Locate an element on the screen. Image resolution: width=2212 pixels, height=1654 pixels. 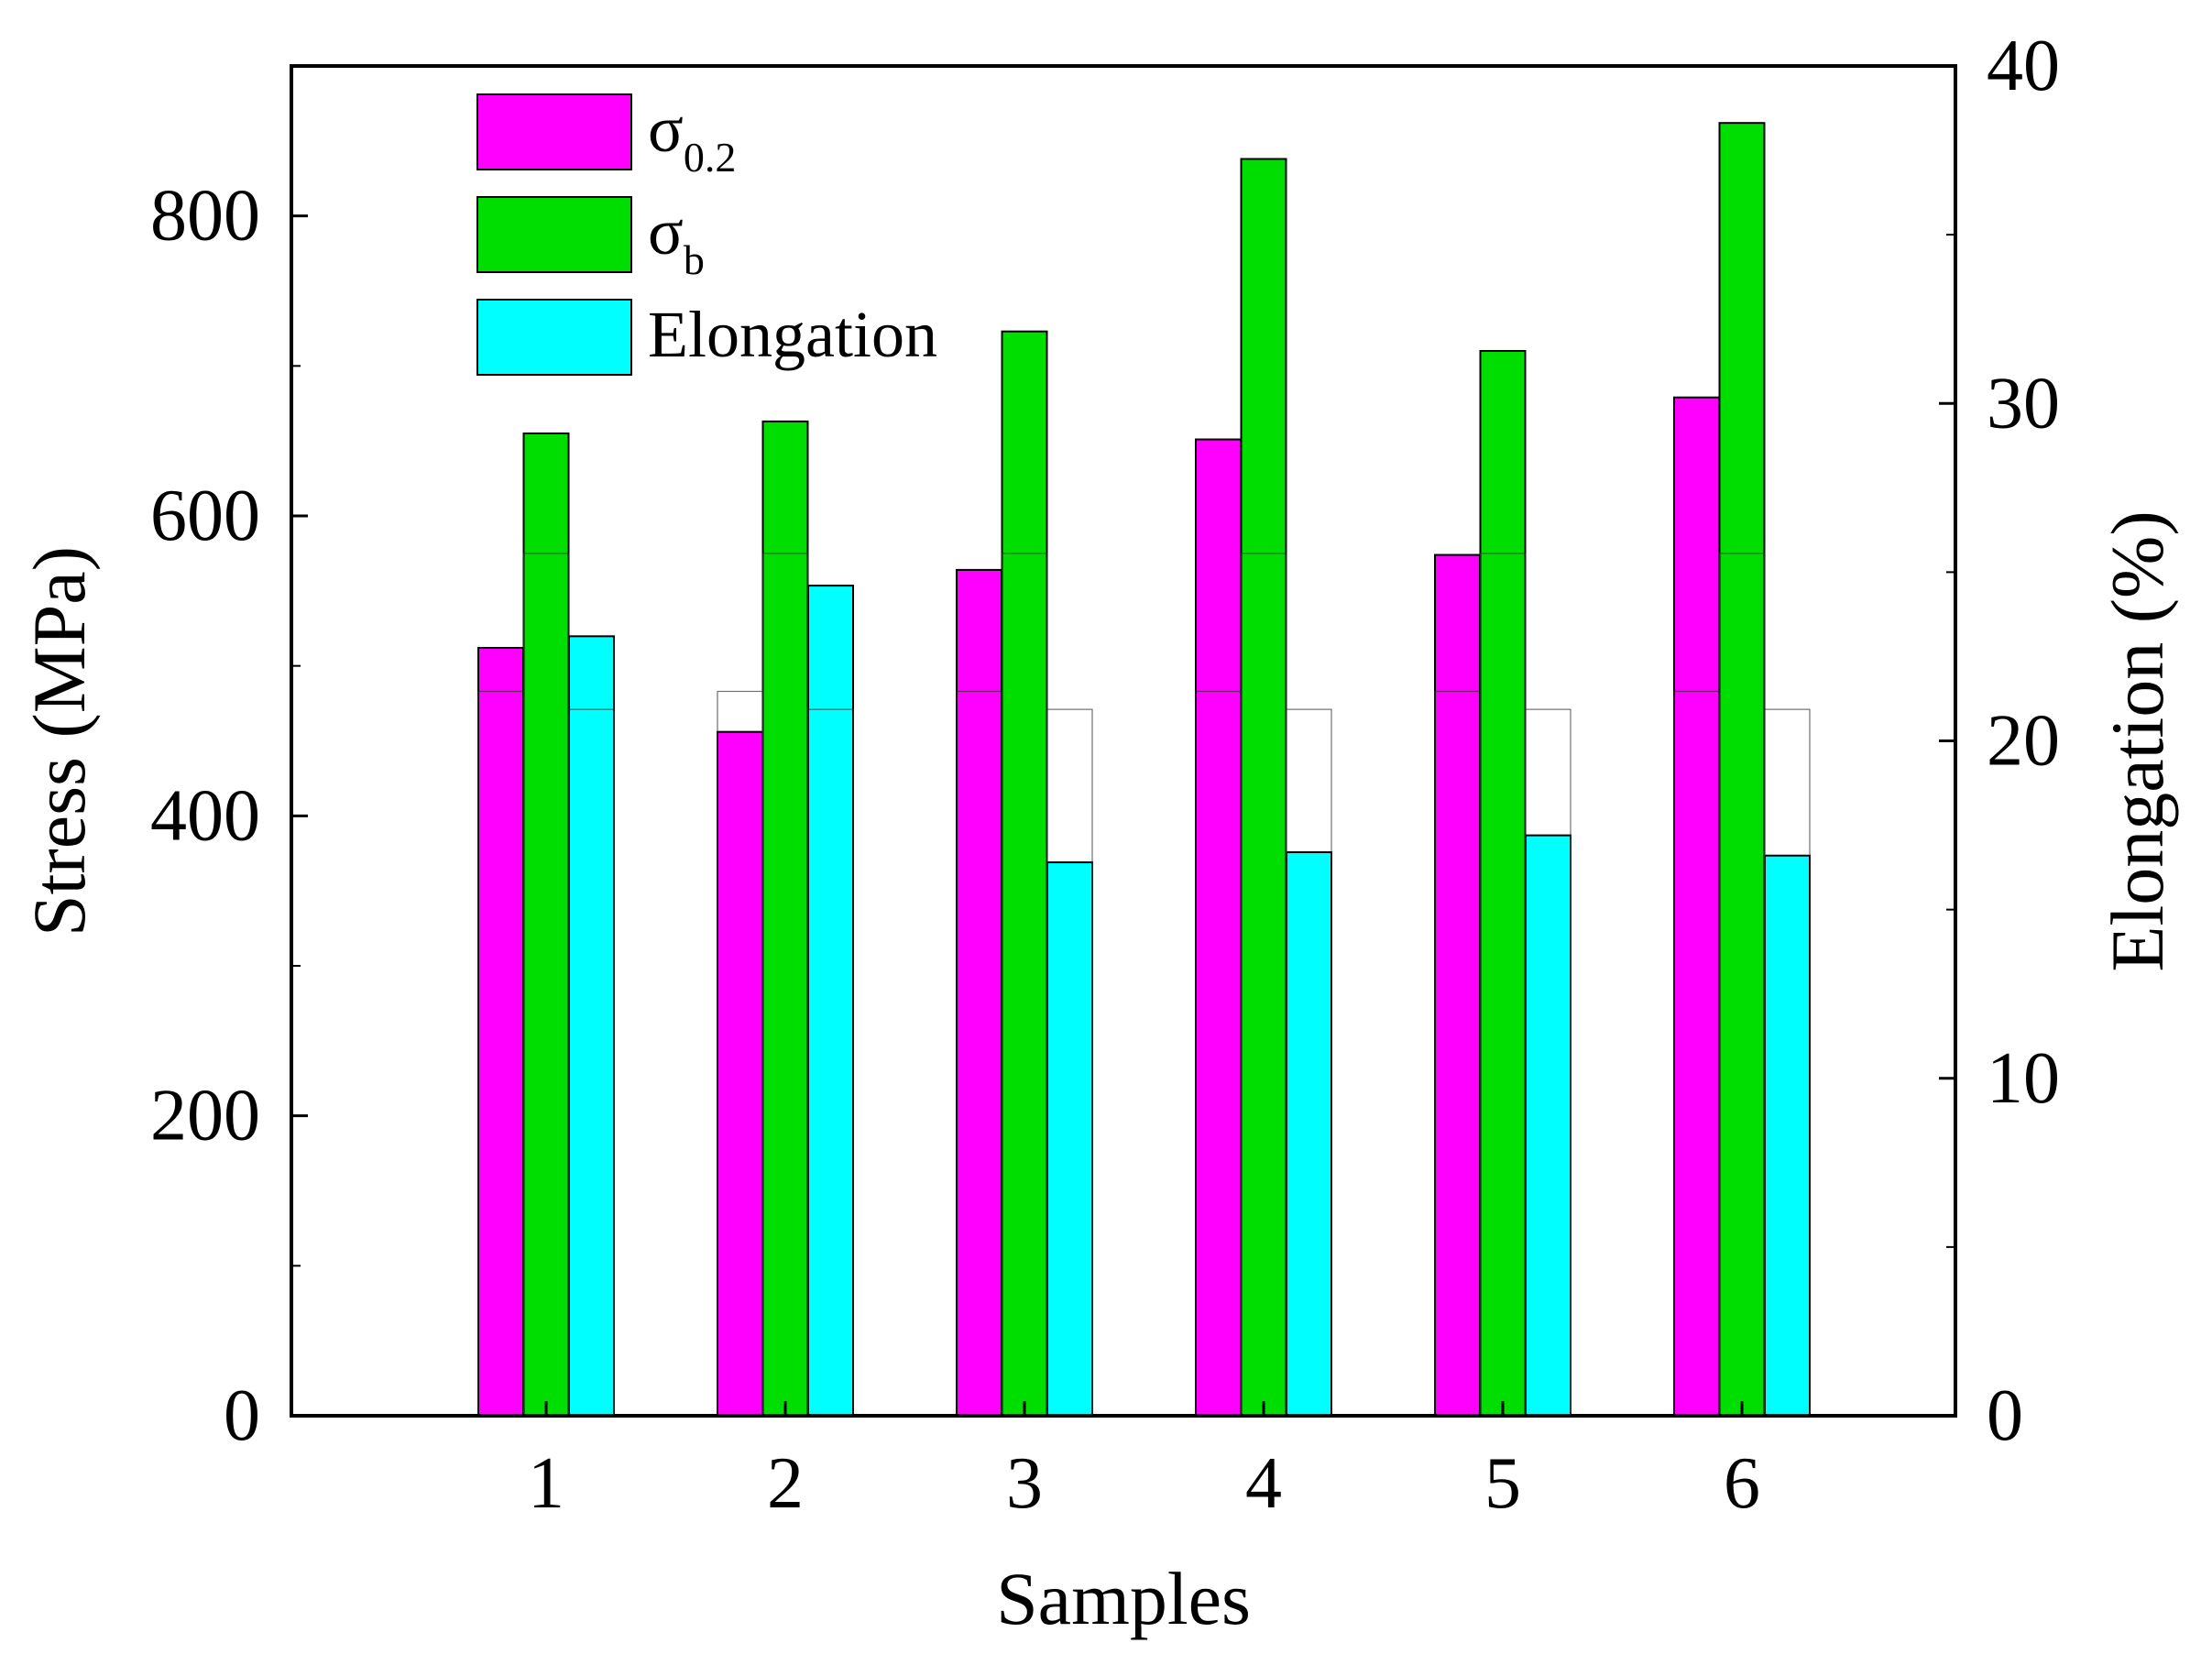
y2-tick-label: 20 is located at coordinates (2023, 741).